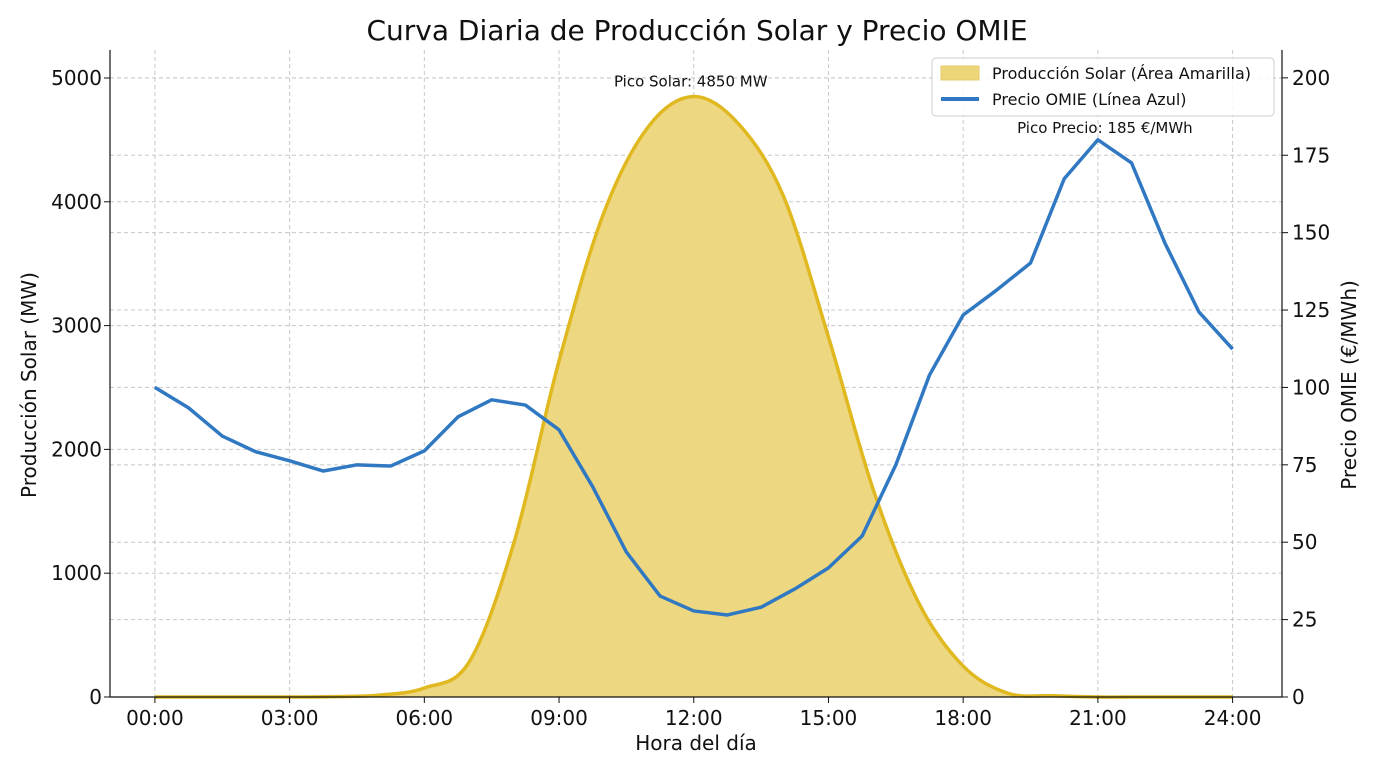 The image size is (1376, 768). What do you see at coordinates (960, 73) in the screenshot?
I see `legend-swatch-solar` at bounding box center [960, 73].